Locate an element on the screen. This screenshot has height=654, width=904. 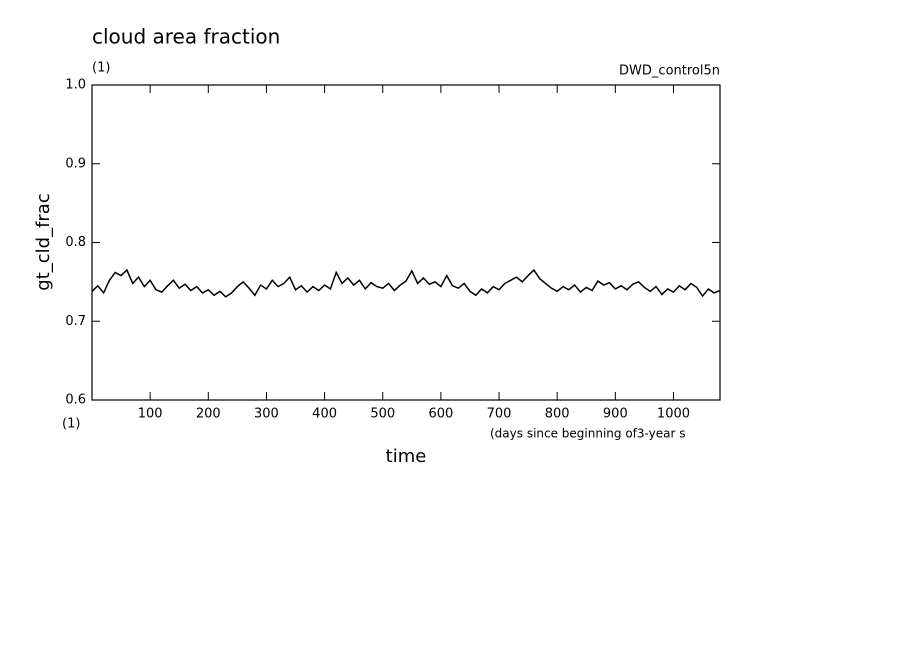
x-tick-label: 1000 is located at coordinates (673, 414).